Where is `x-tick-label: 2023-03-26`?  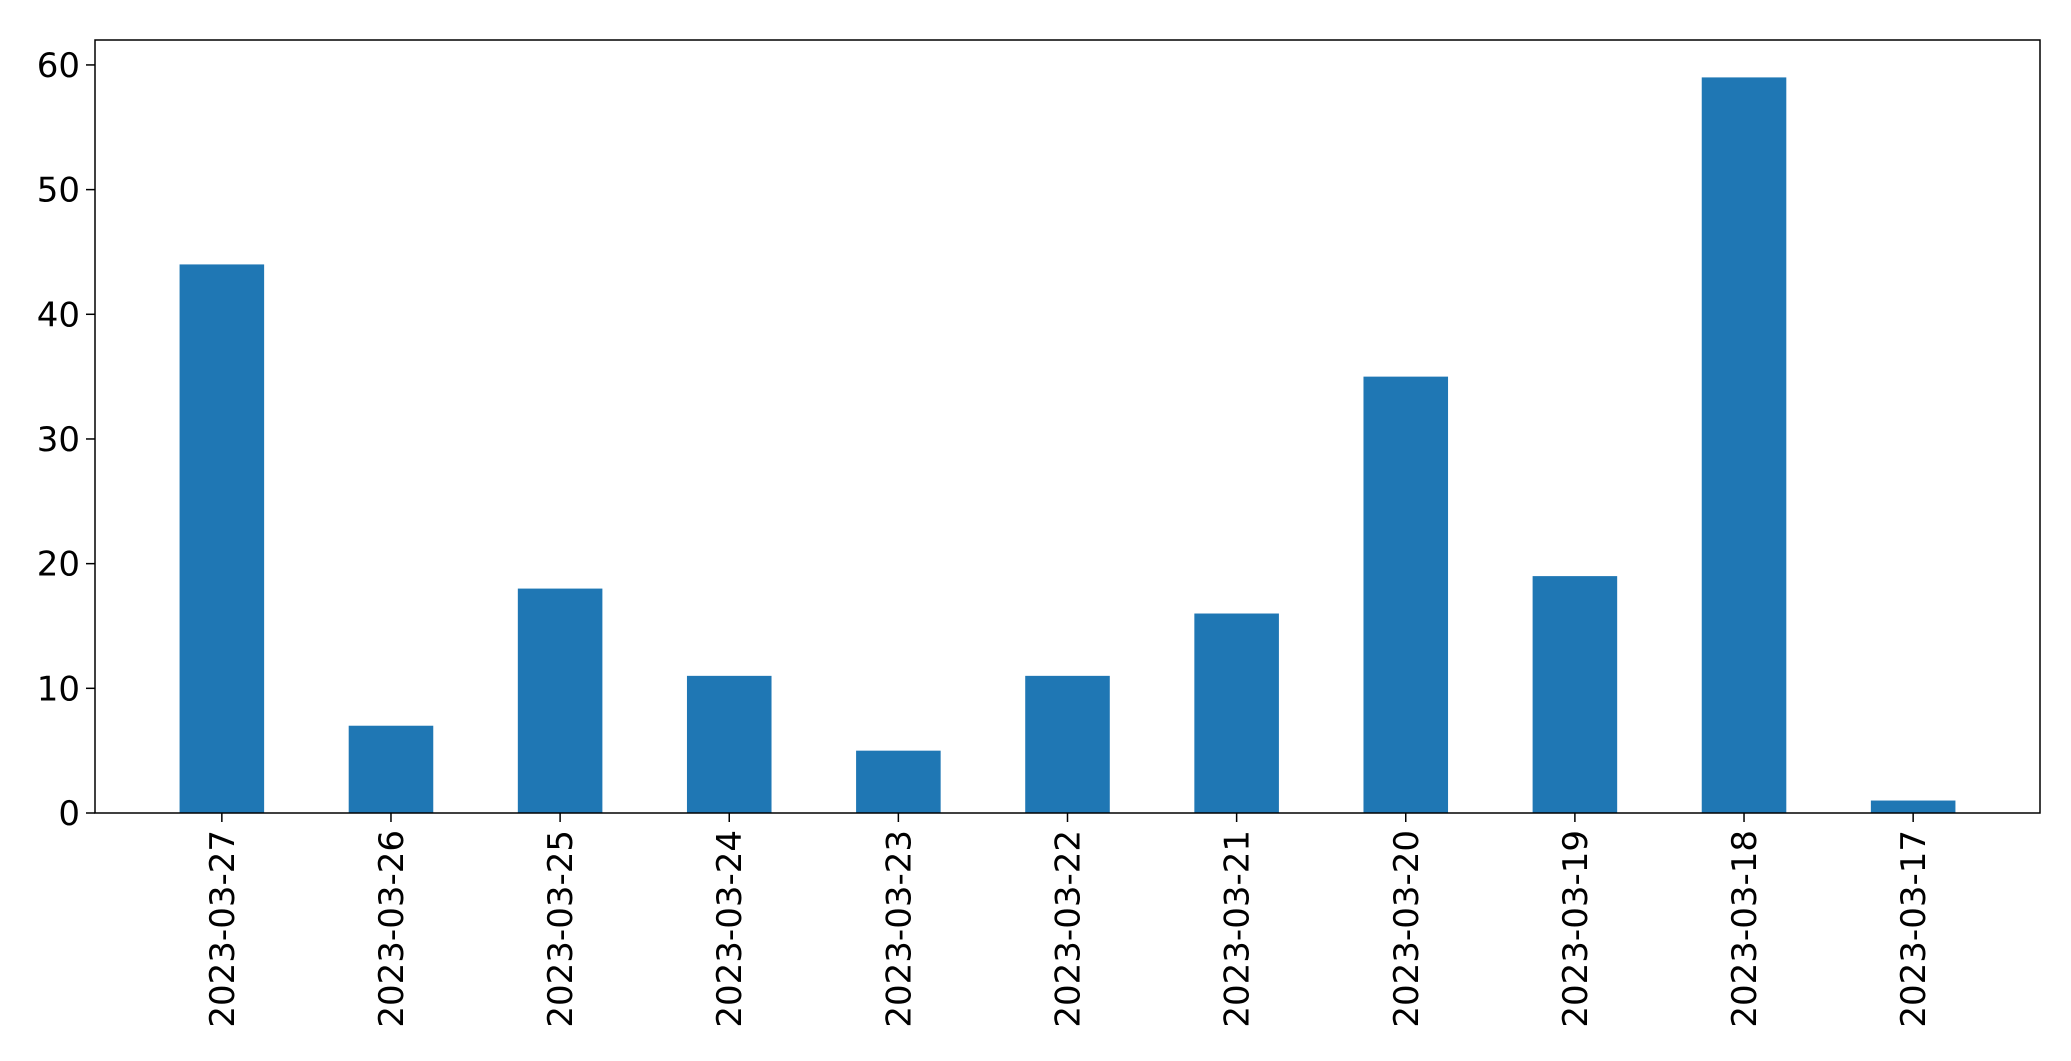 x-tick-label: 2023-03-26 is located at coordinates (392, 929).